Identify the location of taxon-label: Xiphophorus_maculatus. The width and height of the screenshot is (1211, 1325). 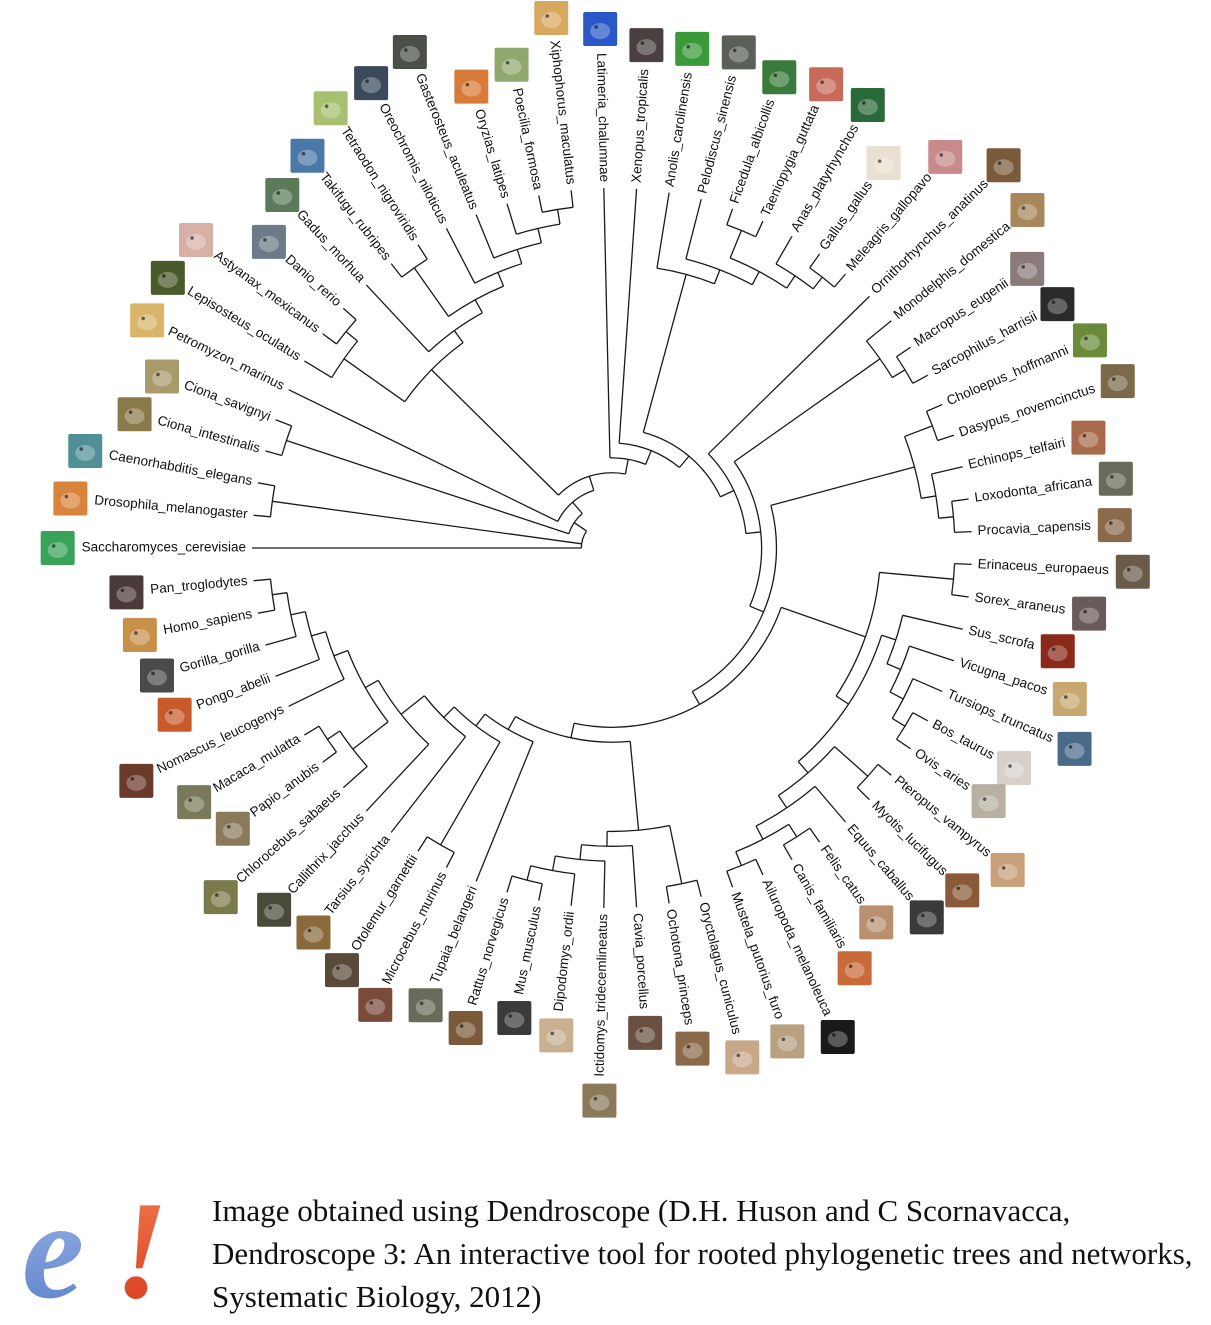
(562, 113).